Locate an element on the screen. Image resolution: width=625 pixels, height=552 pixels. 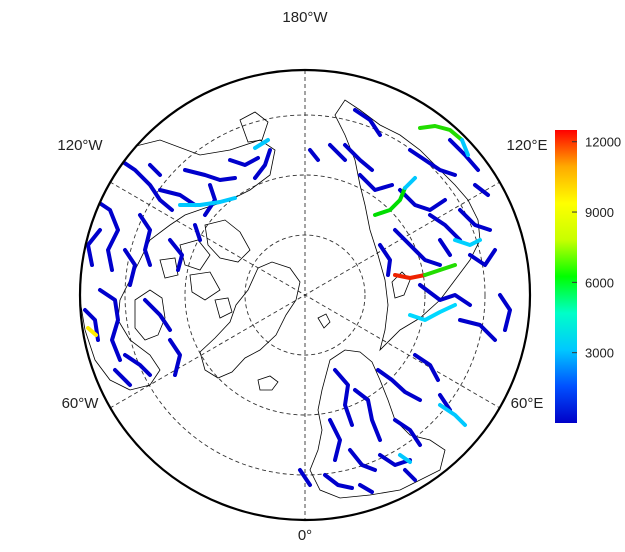
colorbar-tick-label: 6000 is located at coordinates (599, 282).